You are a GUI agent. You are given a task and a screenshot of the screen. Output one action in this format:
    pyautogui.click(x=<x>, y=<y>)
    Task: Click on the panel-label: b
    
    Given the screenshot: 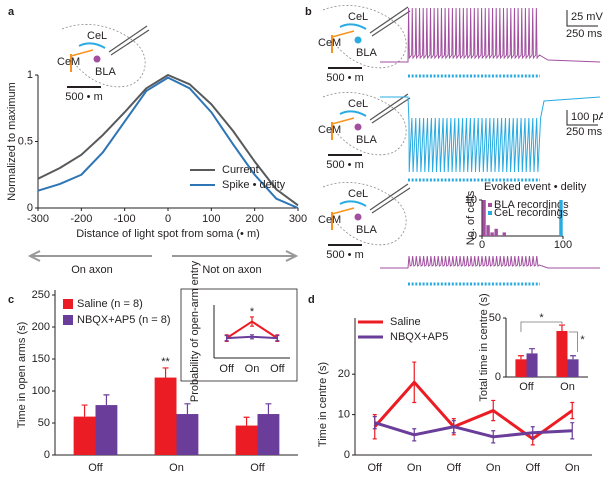 What is the action you would take?
    pyautogui.click(x=308, y=12)
    